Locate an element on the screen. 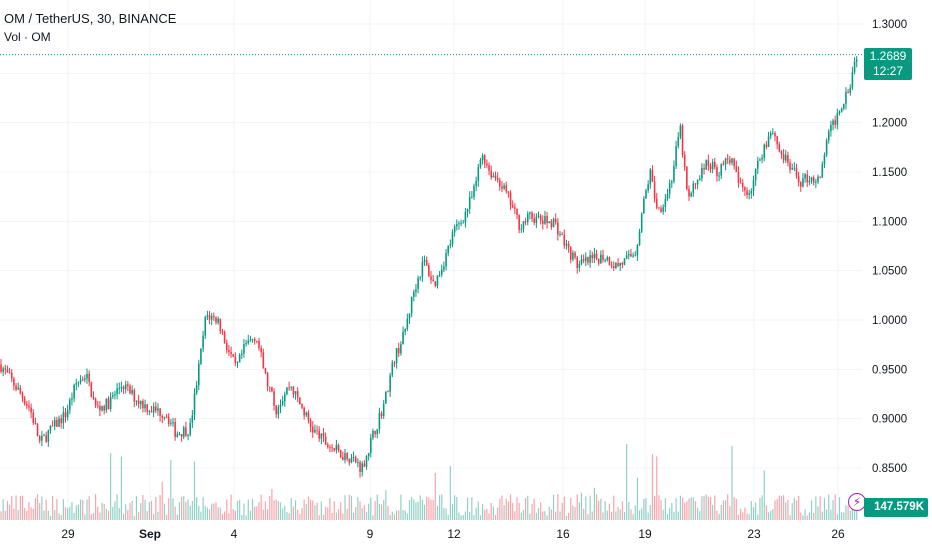 The image size is (932, 555). volume-indicator-label: Vol · OM is located at coordinates (27, 37).